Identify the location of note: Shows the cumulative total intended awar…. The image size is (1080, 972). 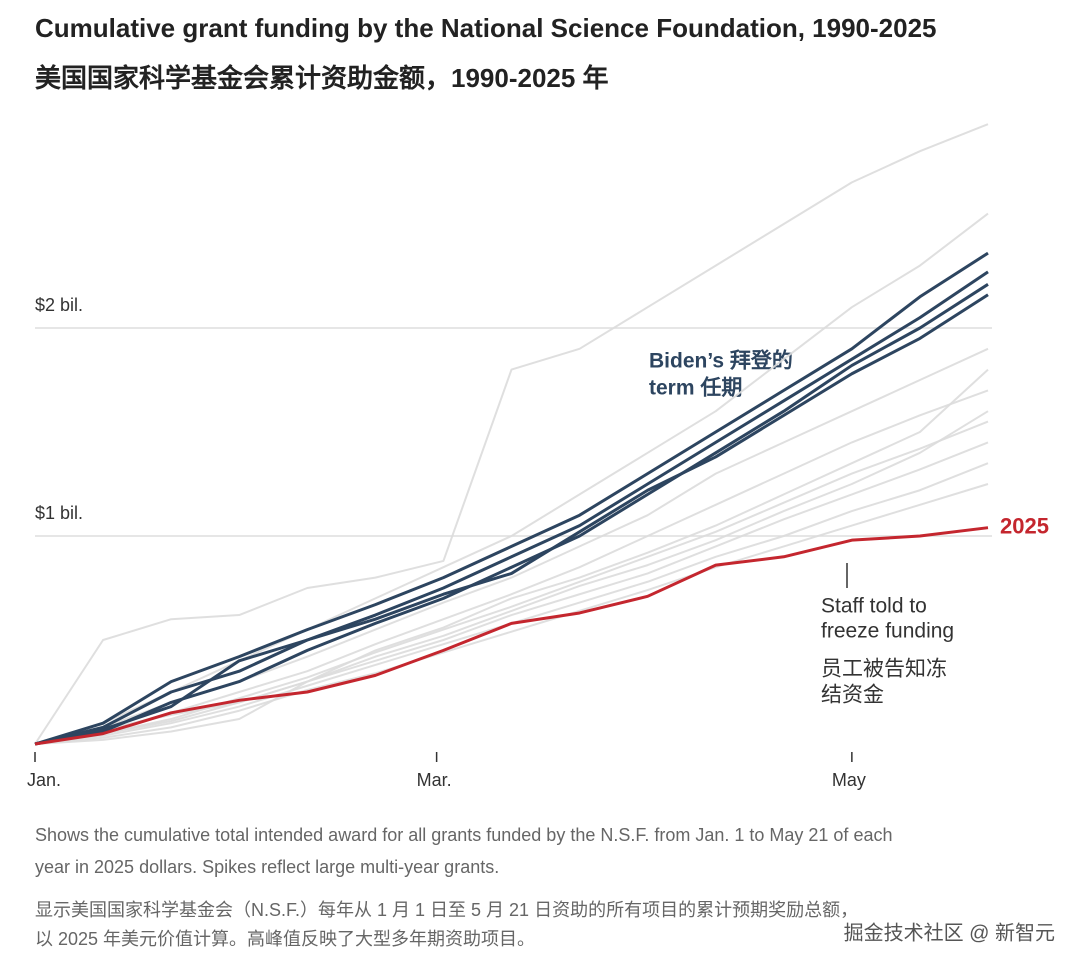
(463, 835).